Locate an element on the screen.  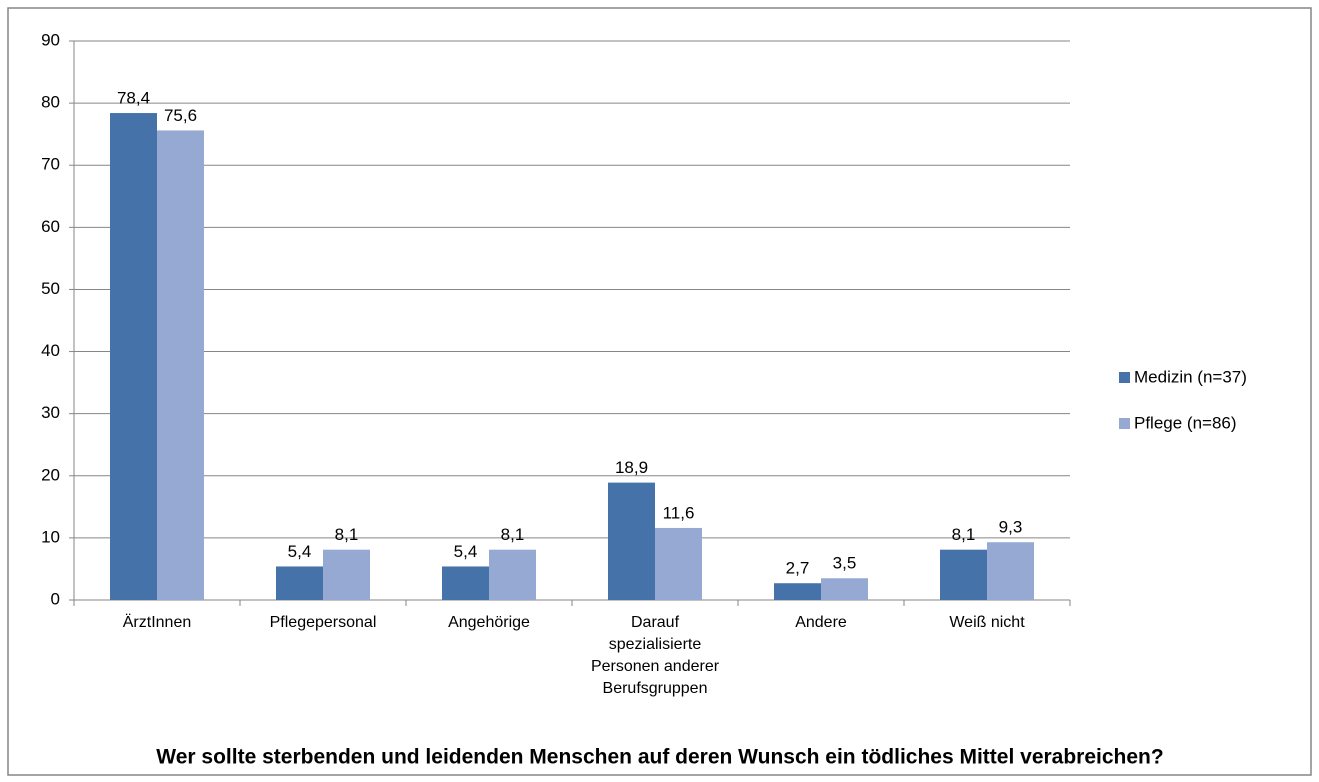
y-tick-label: 70 is located at coordinates (50, 164).